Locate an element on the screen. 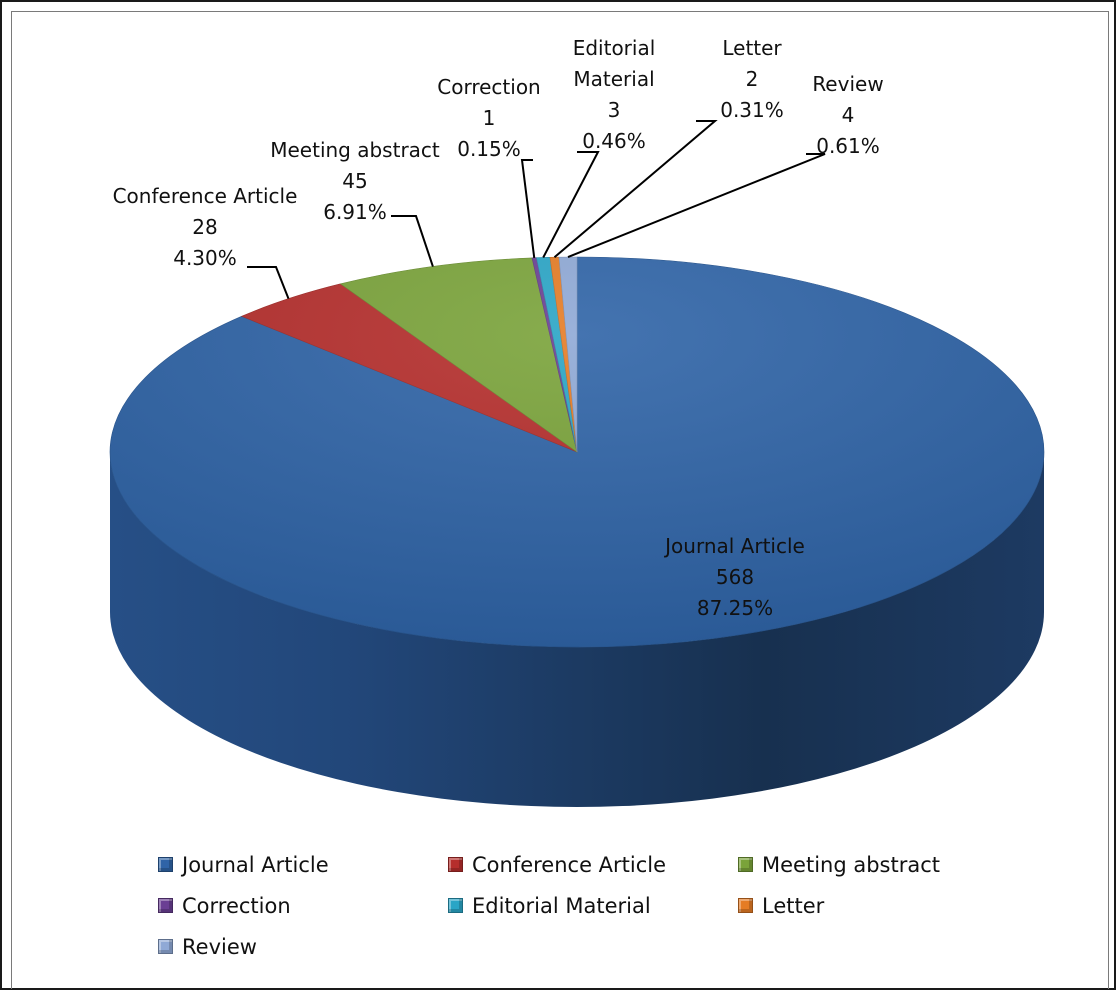 The width and height of the screenshot is (1116, 990). data-label-line: 4.30% is located at coordinates (205, 258).